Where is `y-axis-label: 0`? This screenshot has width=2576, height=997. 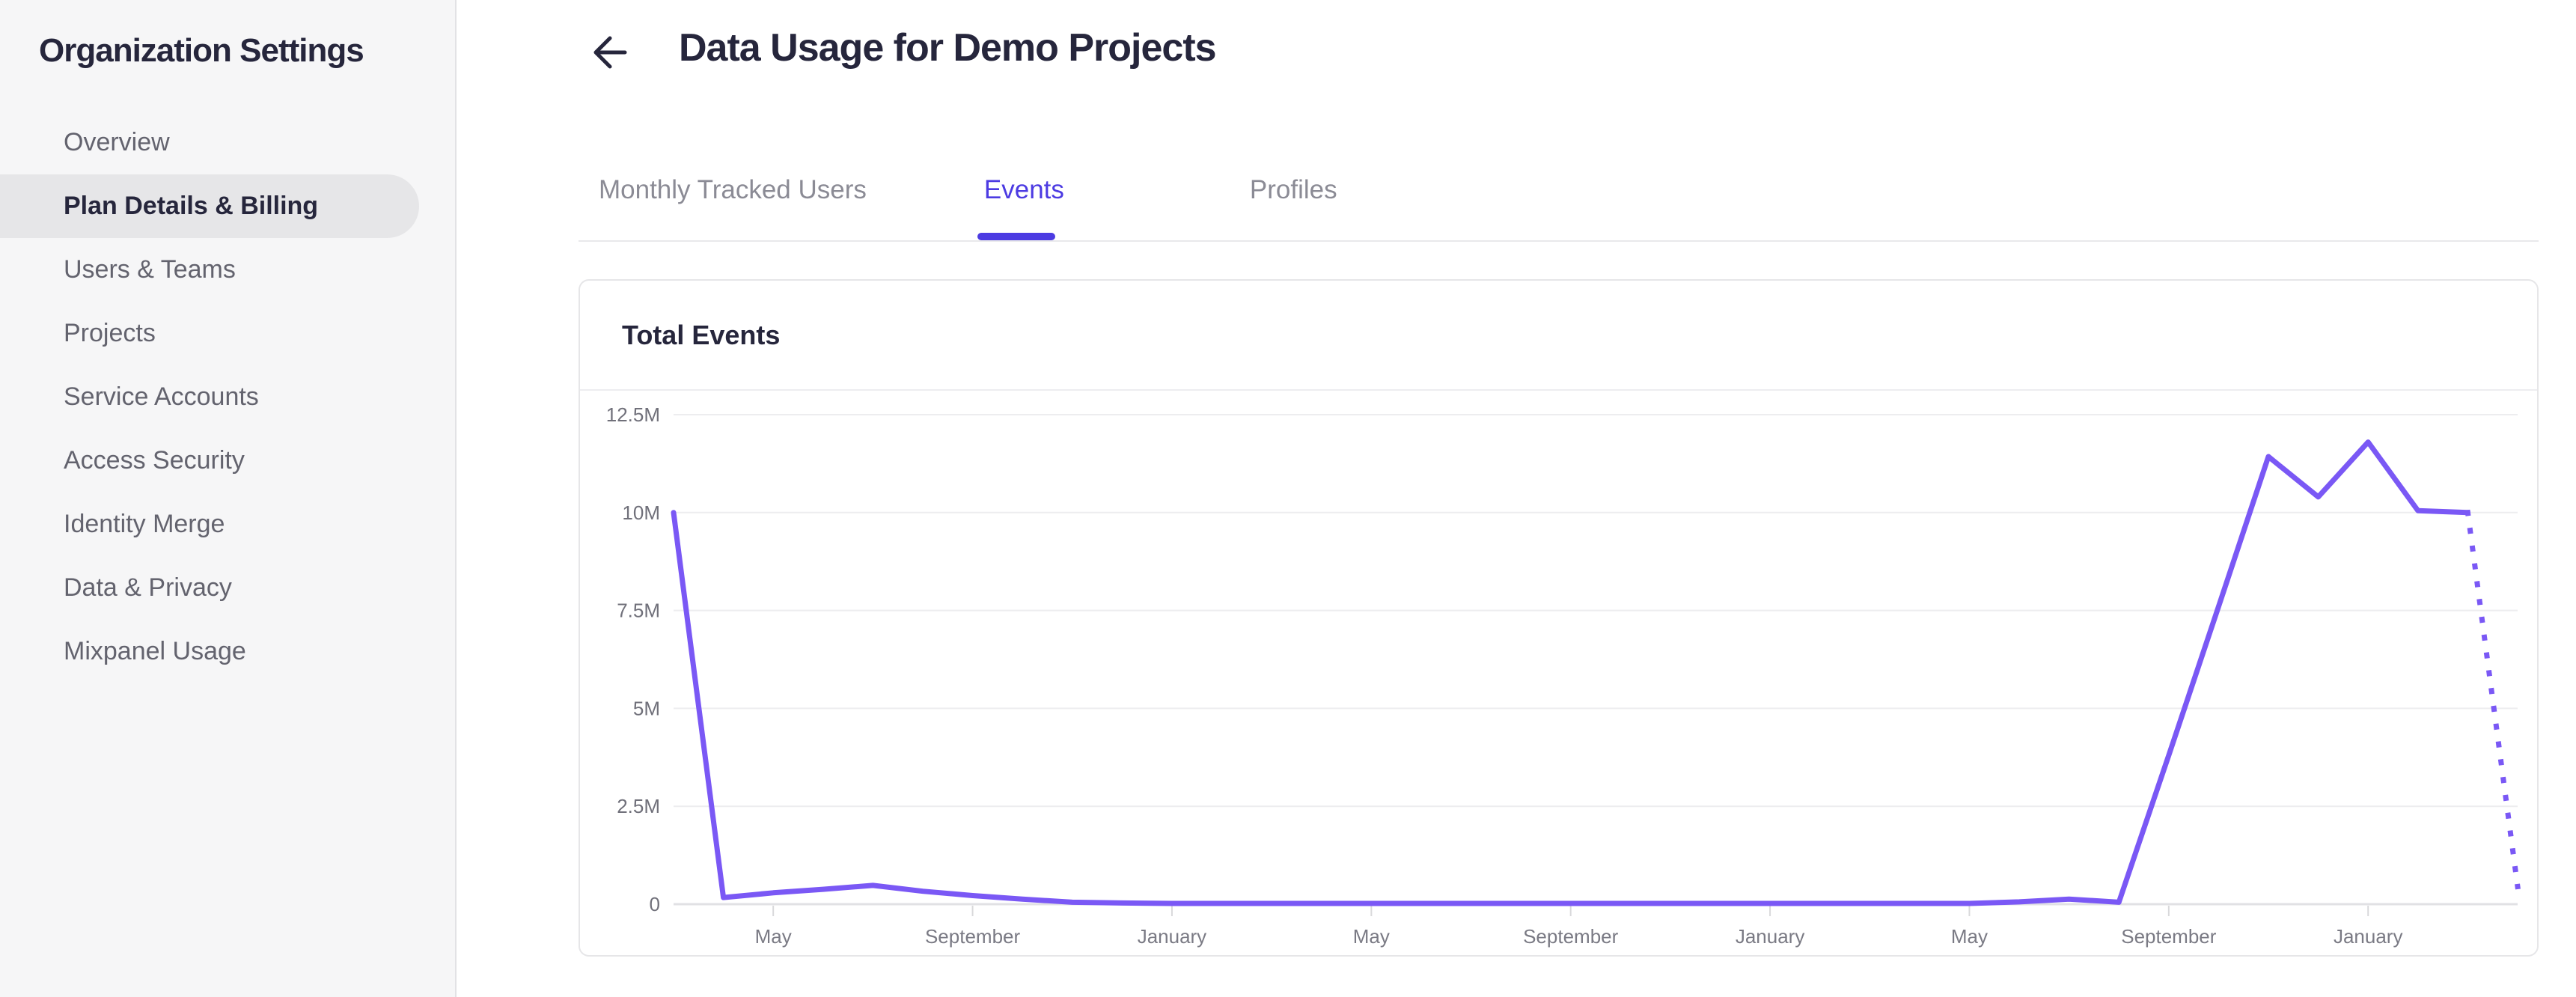 y-axis-label: 0 is located at coordinates (655, 904).